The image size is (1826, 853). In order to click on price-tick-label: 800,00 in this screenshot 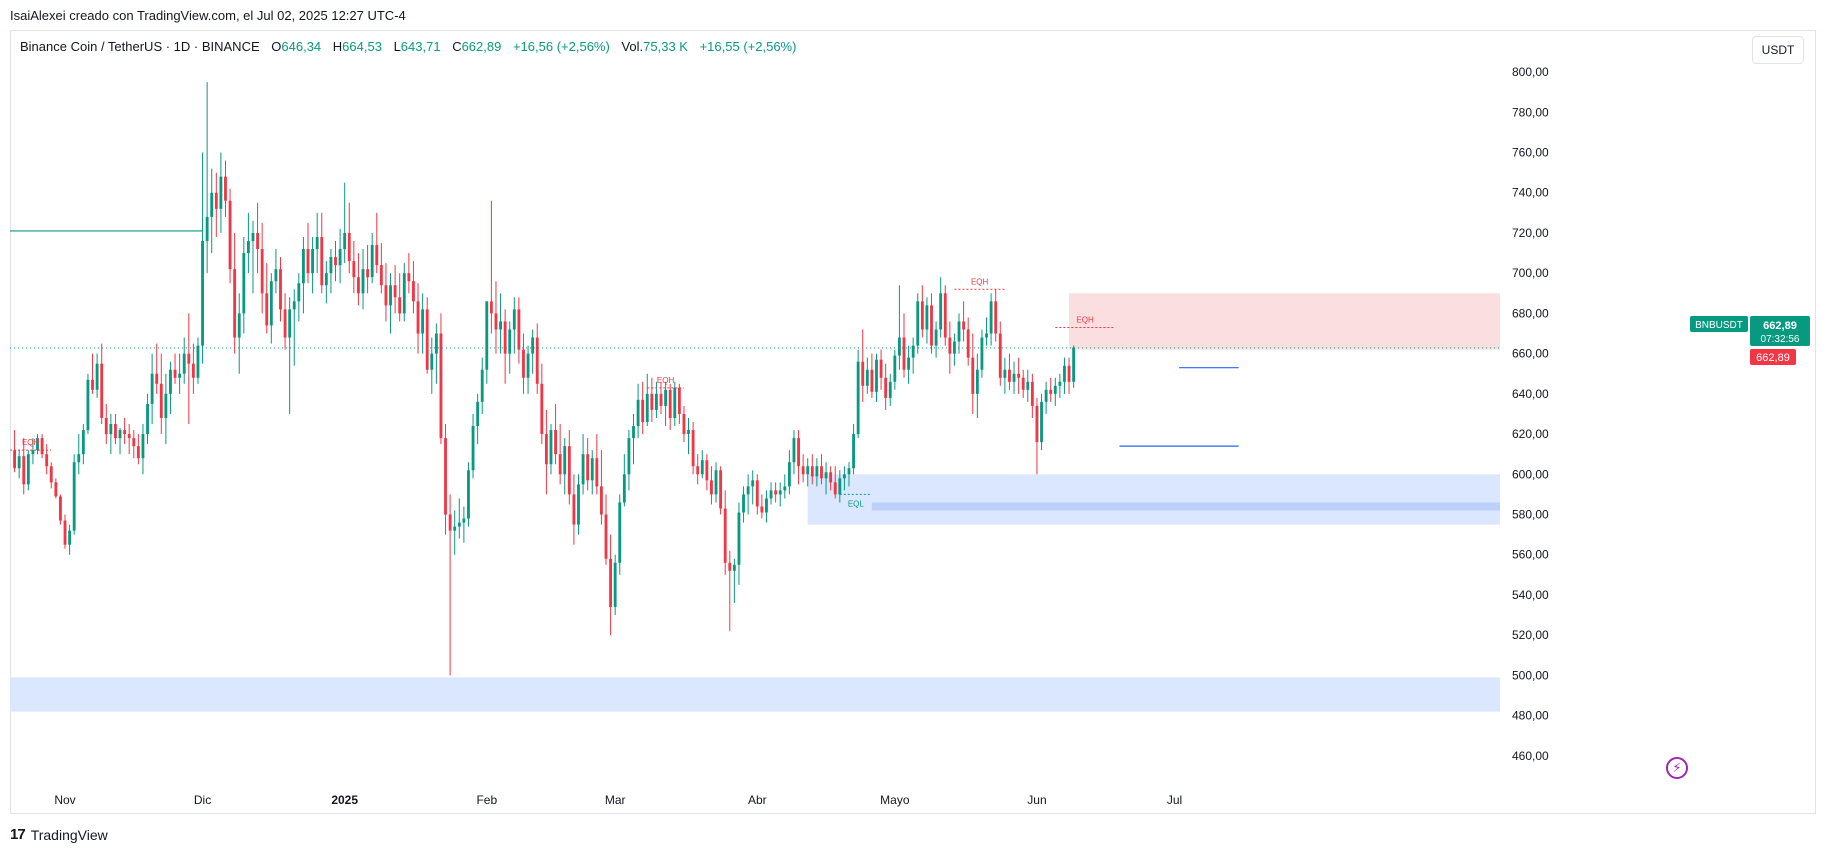, I will do `click(1530, 72)`.